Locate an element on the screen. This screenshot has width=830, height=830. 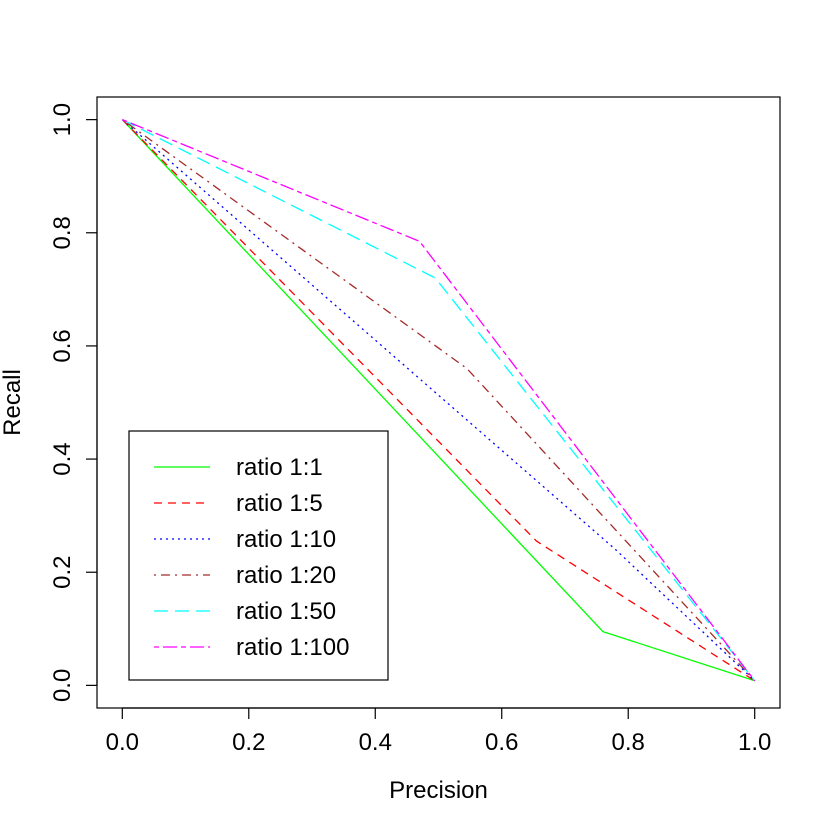
legend-label-3: ratio 1:10 is located at coordinates (286, 539).